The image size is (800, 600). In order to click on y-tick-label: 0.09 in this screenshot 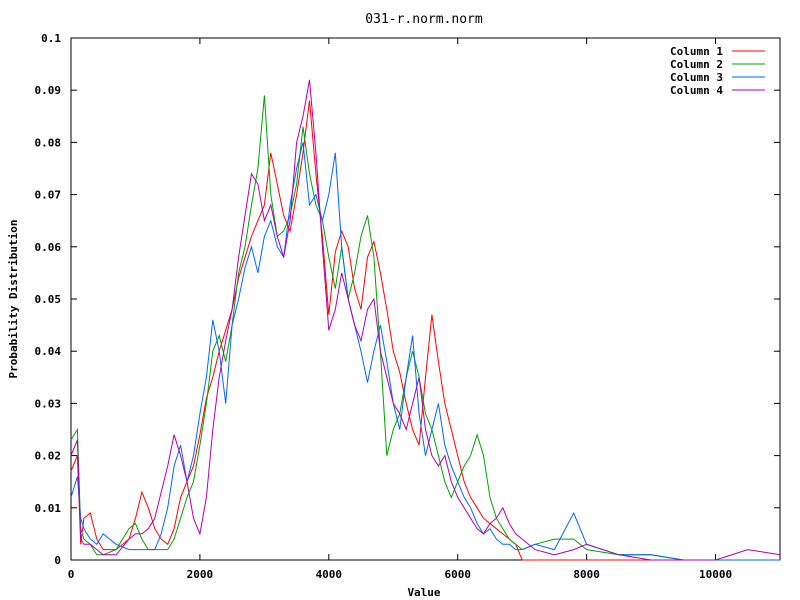, I will do `click(48, 90)`.